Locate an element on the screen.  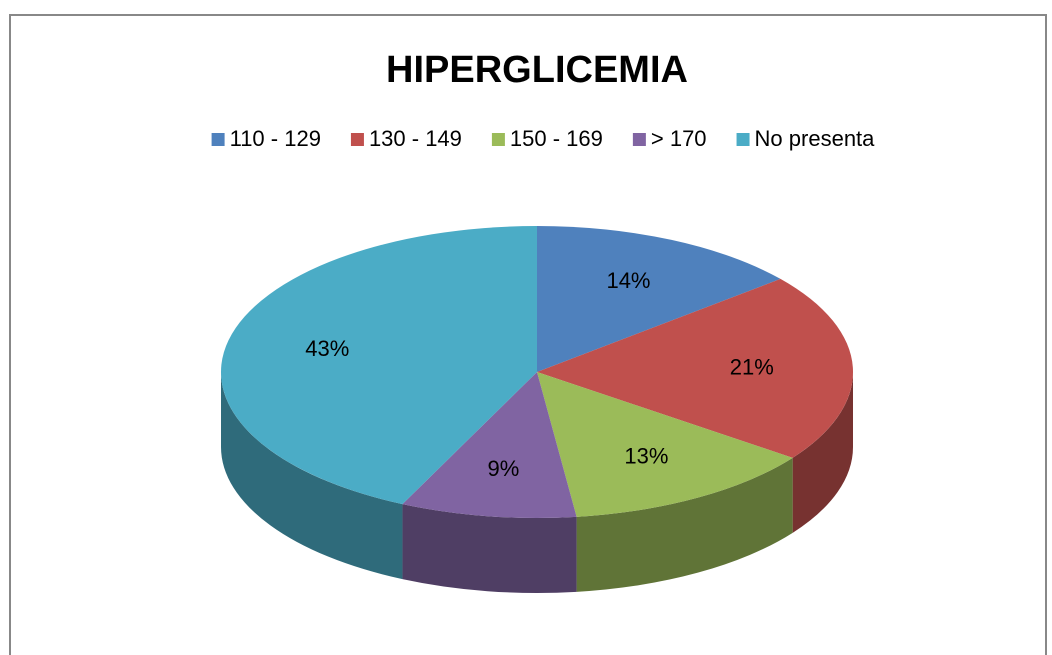
legend-label: > 170 is located at coordinates (679, 138).